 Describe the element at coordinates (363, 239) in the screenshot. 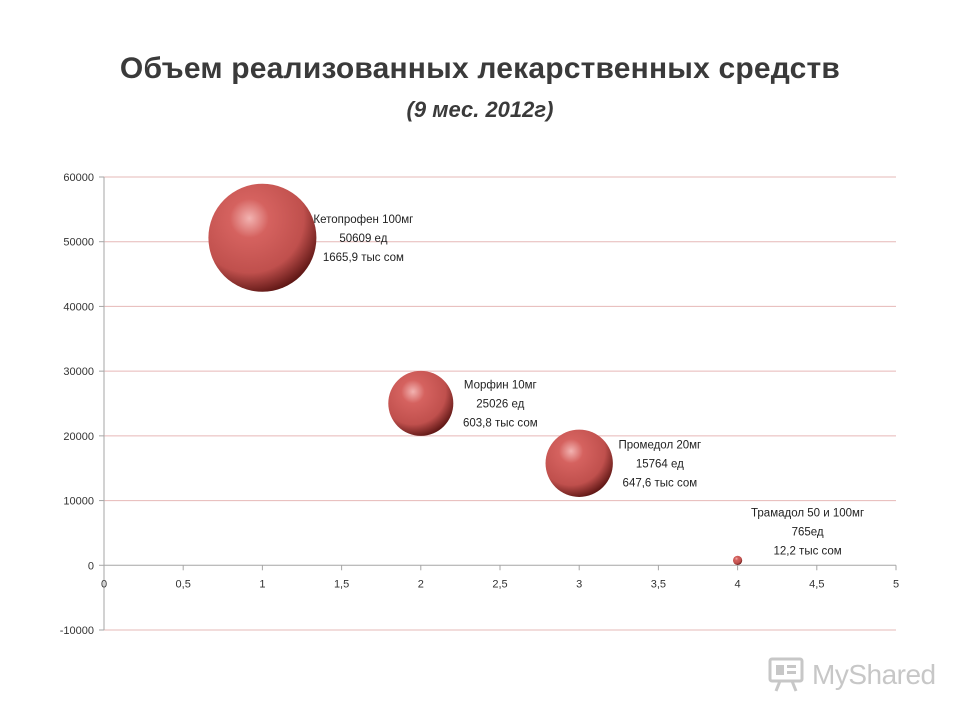

I see `bubble-label: 50609 ед` at that location.